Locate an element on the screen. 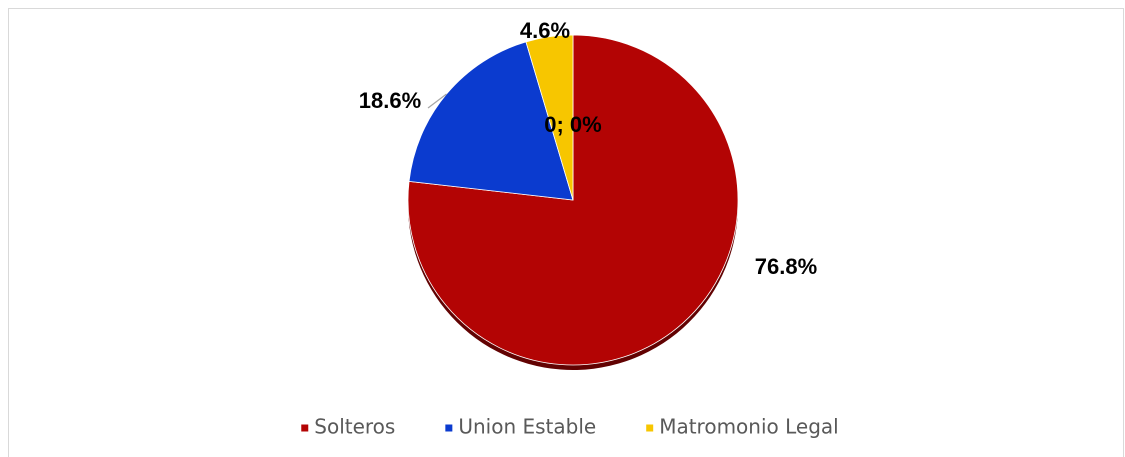 Image resolution: width=1125 pixels, height=457 pixels. legend-item: Union Estable is located at coordinates (520, 427).